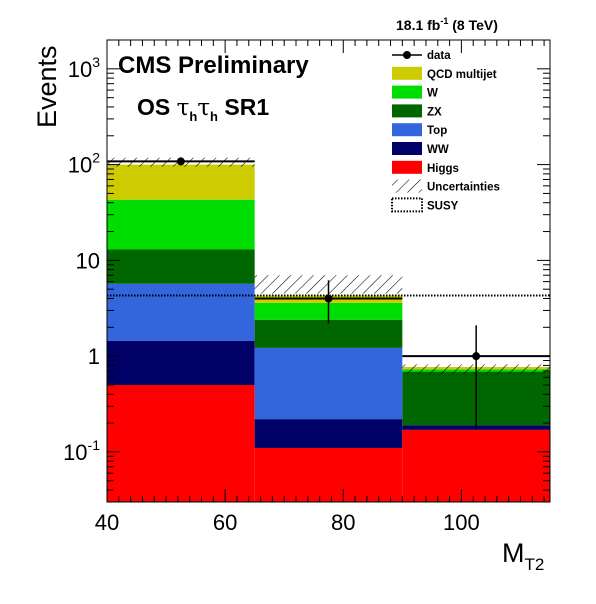  Describe the element at coordinates (84, 164) in the screenshot. I see `y-tick-label: 10²` at that location.